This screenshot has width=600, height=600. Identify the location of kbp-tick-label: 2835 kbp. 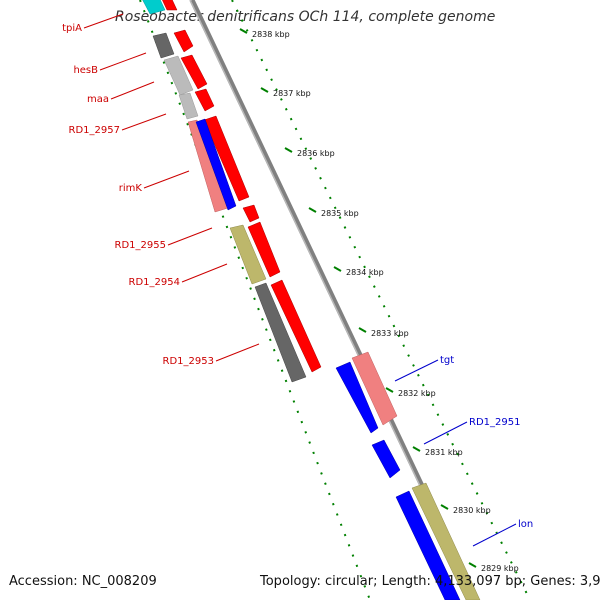
(340, 213).